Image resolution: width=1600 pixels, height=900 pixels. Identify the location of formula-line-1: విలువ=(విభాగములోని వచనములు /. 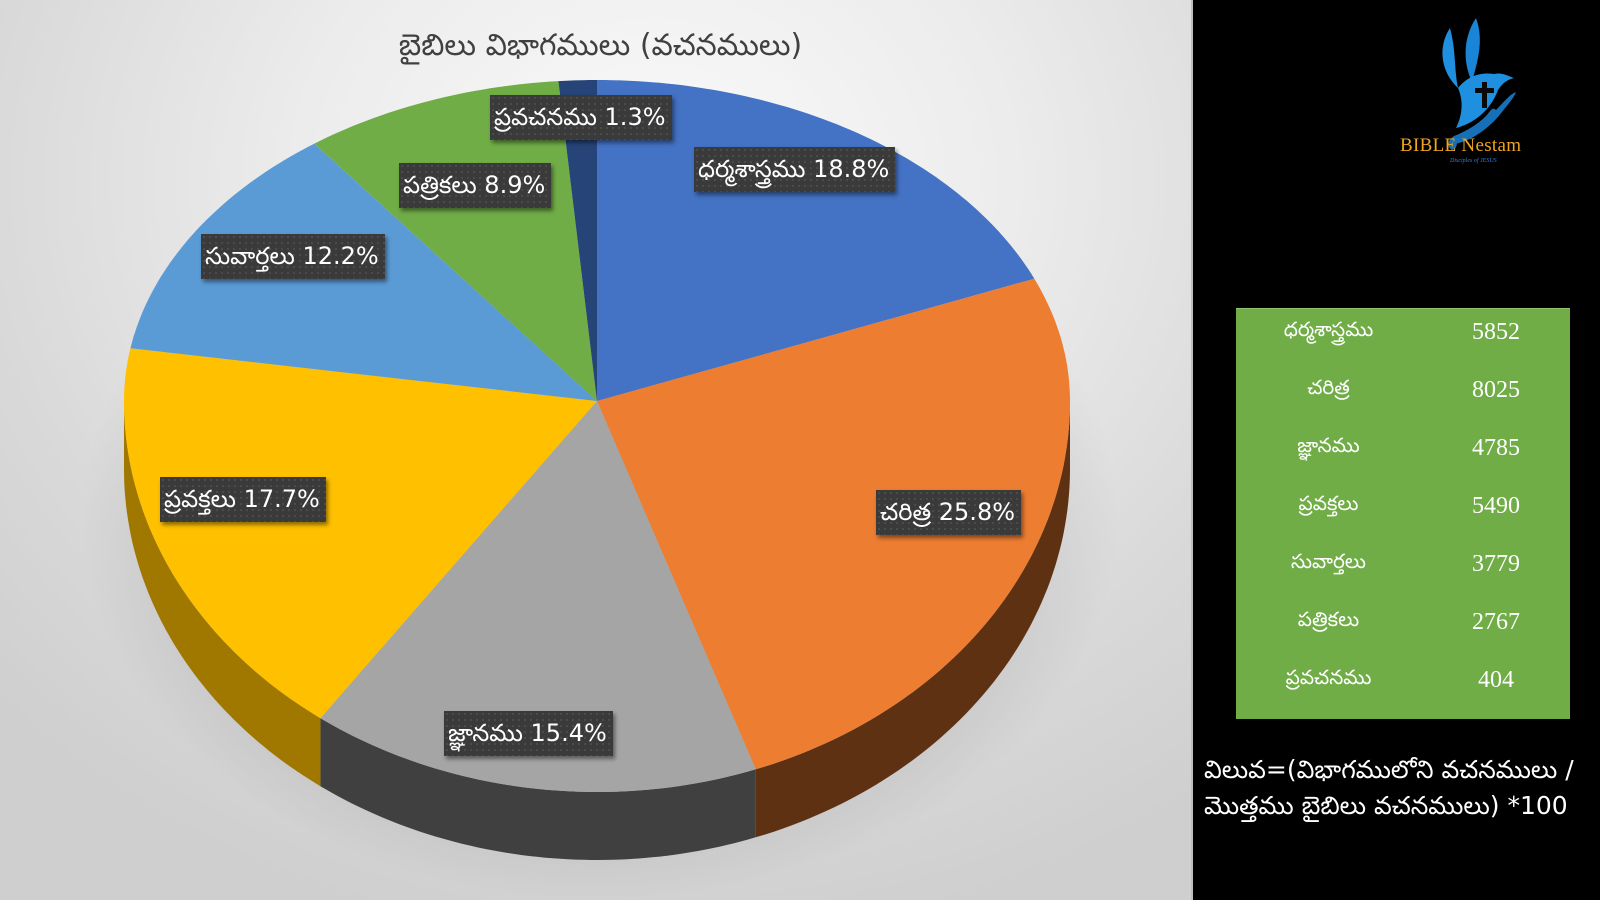
(1389, 769).